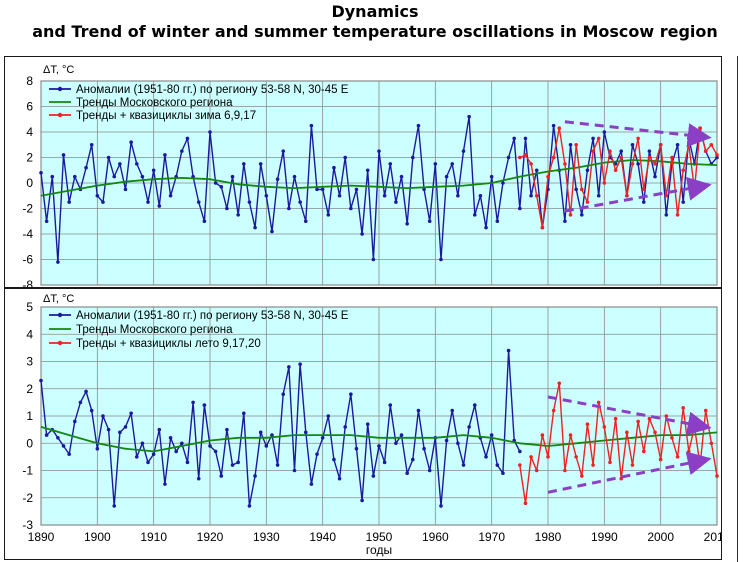 This screenshot has width=750, height=562. I want to click on x-axis-label: годы, so click(379, 550).